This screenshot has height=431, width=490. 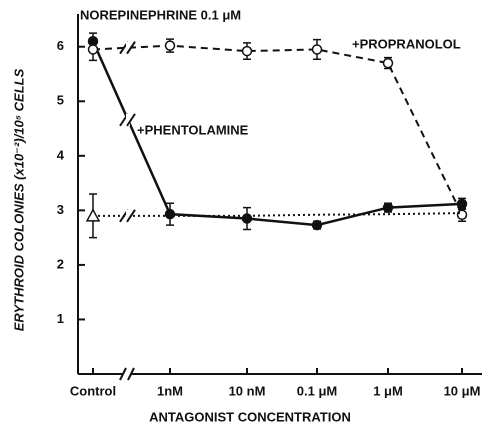 I want to click on x-tick-label: 10 nM, so click(x=247, y=390).